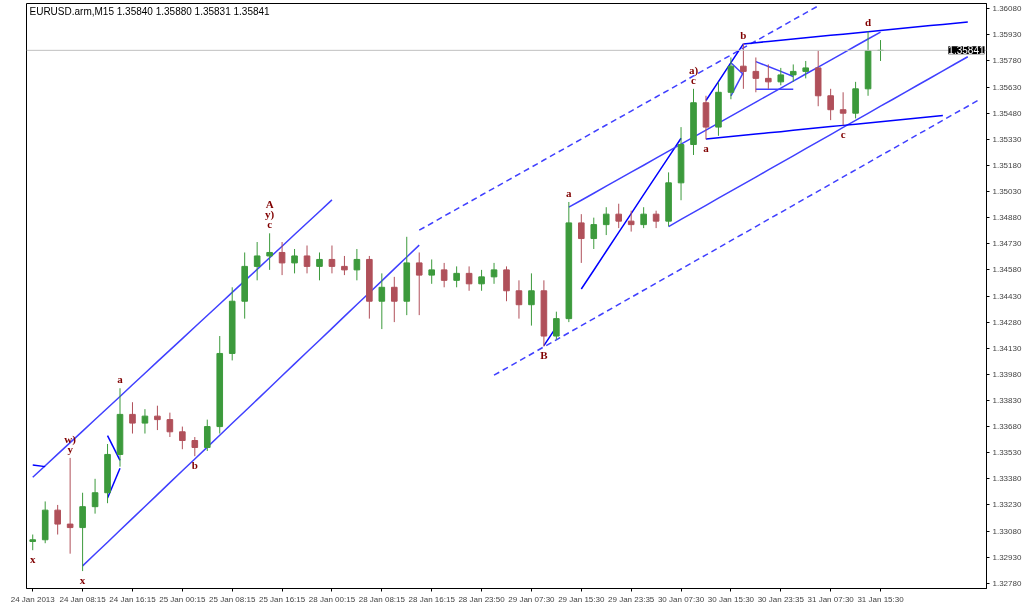  What do you see at coordinates (681, 599) in the screenshot?
I see `x-tick-label: 30 Jan 07:30` at bounding box center [681, 599].